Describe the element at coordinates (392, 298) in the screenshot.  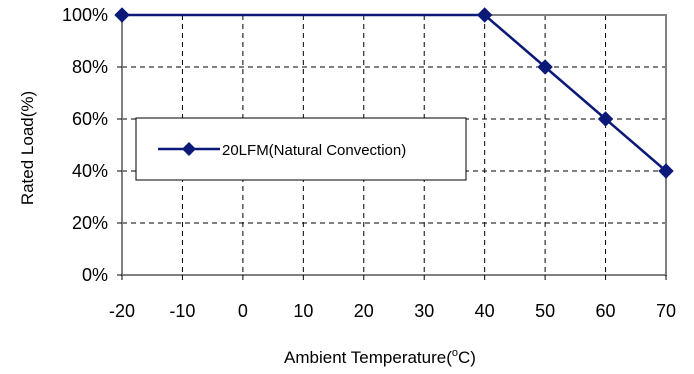
I see `x-axis-tick-labels: -20 -10 0 10 20 30 40 50 60 70` at that location.